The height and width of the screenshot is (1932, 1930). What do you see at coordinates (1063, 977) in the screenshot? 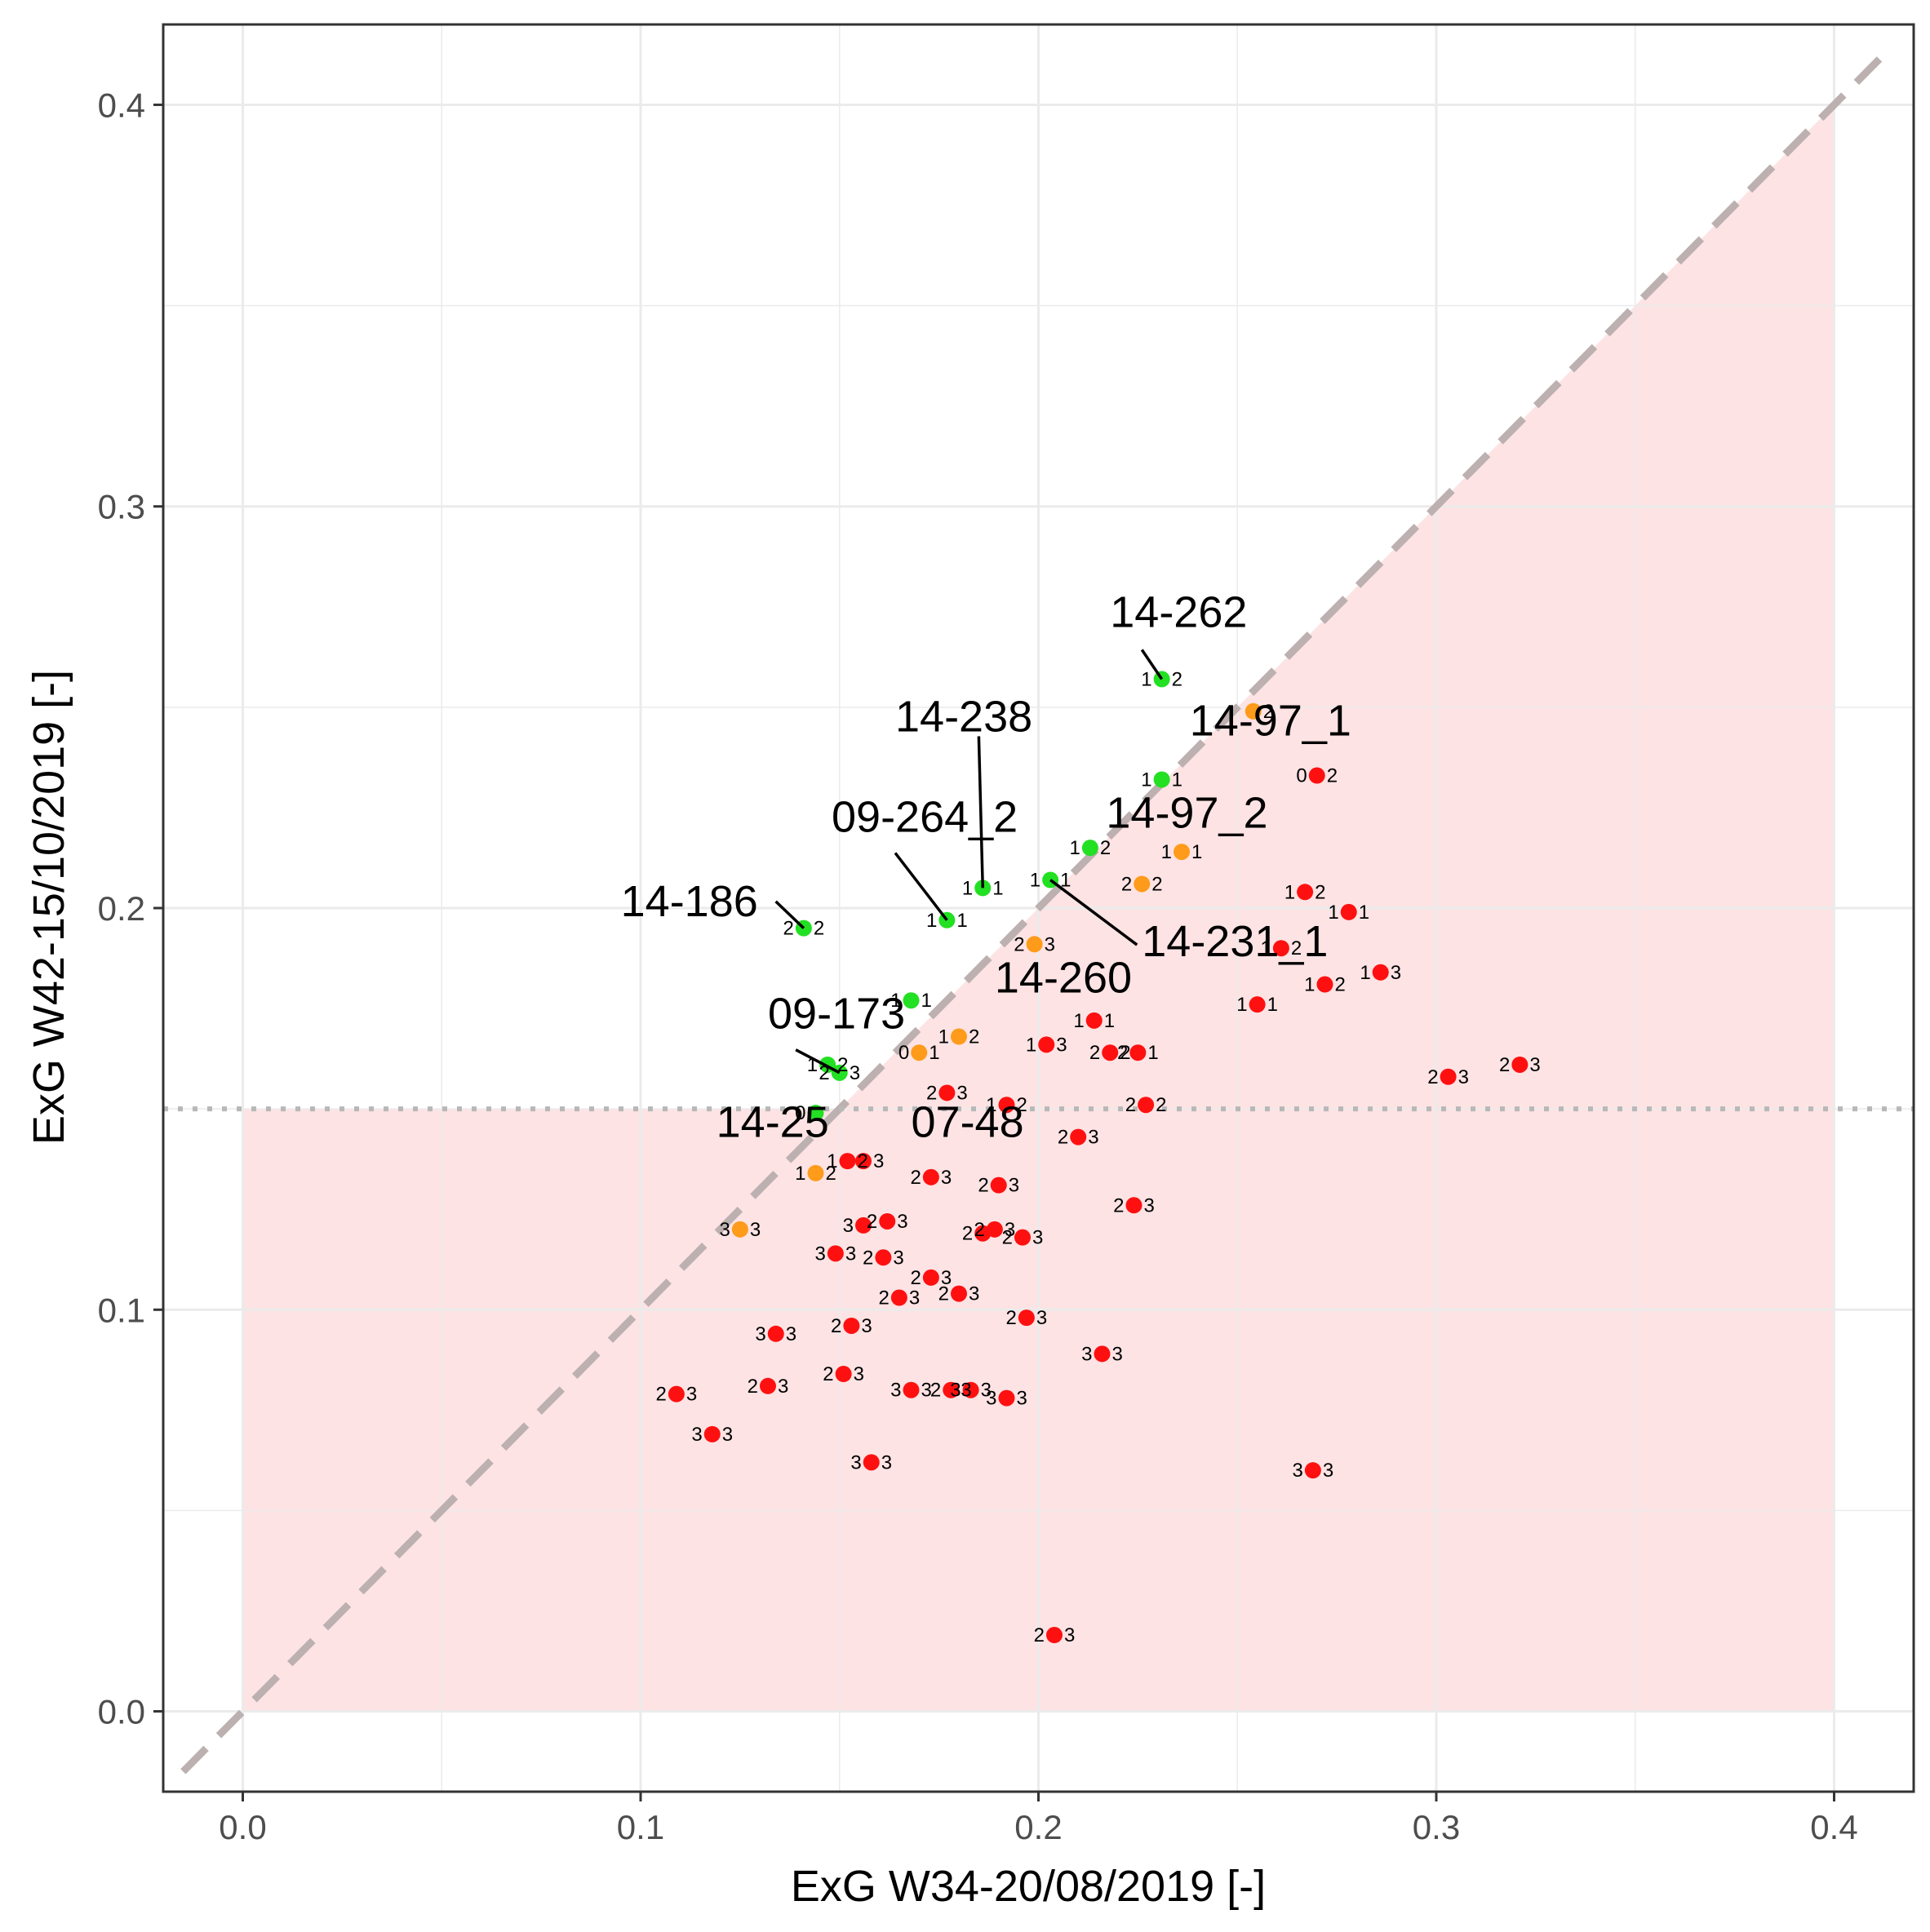
I see `callout-label: 14-260` at bounding box center [1063, 977].